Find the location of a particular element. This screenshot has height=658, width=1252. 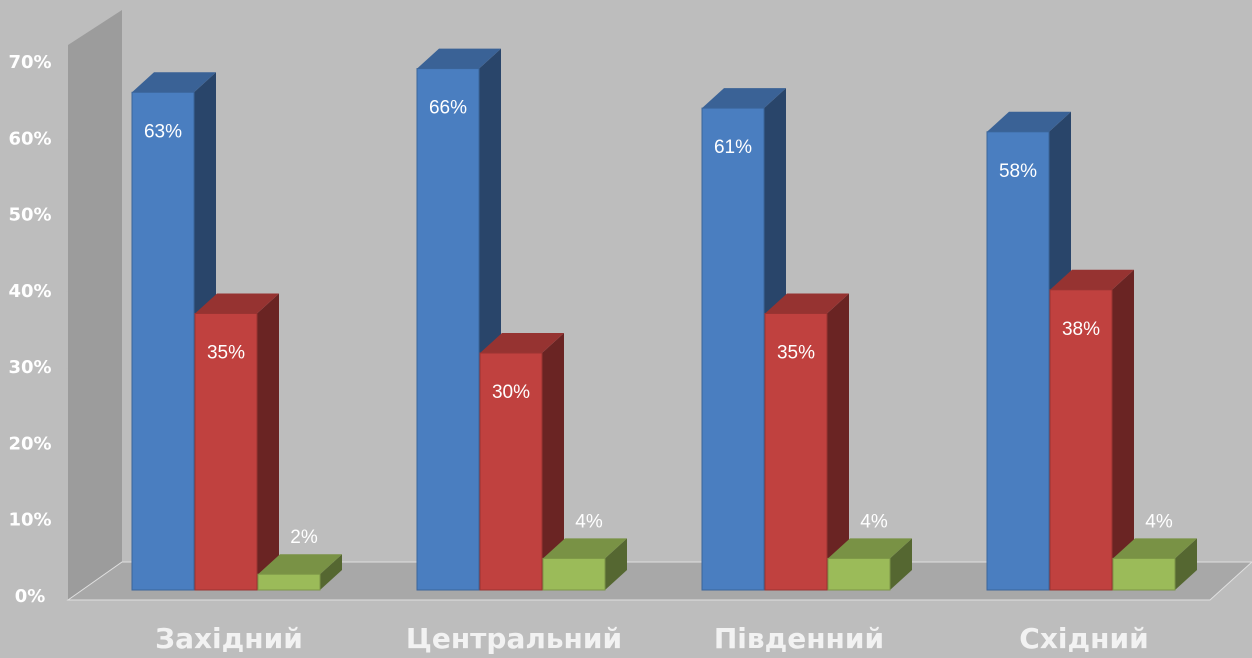

data-label: 30% is located at coordinates (511, 392).